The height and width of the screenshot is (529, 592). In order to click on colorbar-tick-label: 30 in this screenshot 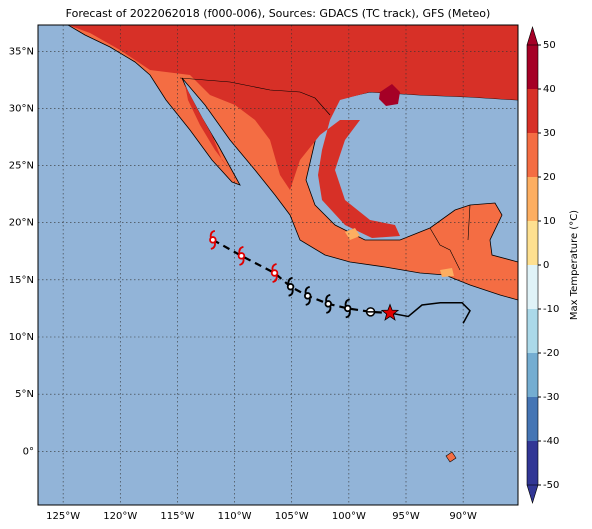, I will do `click(549, 133)`.